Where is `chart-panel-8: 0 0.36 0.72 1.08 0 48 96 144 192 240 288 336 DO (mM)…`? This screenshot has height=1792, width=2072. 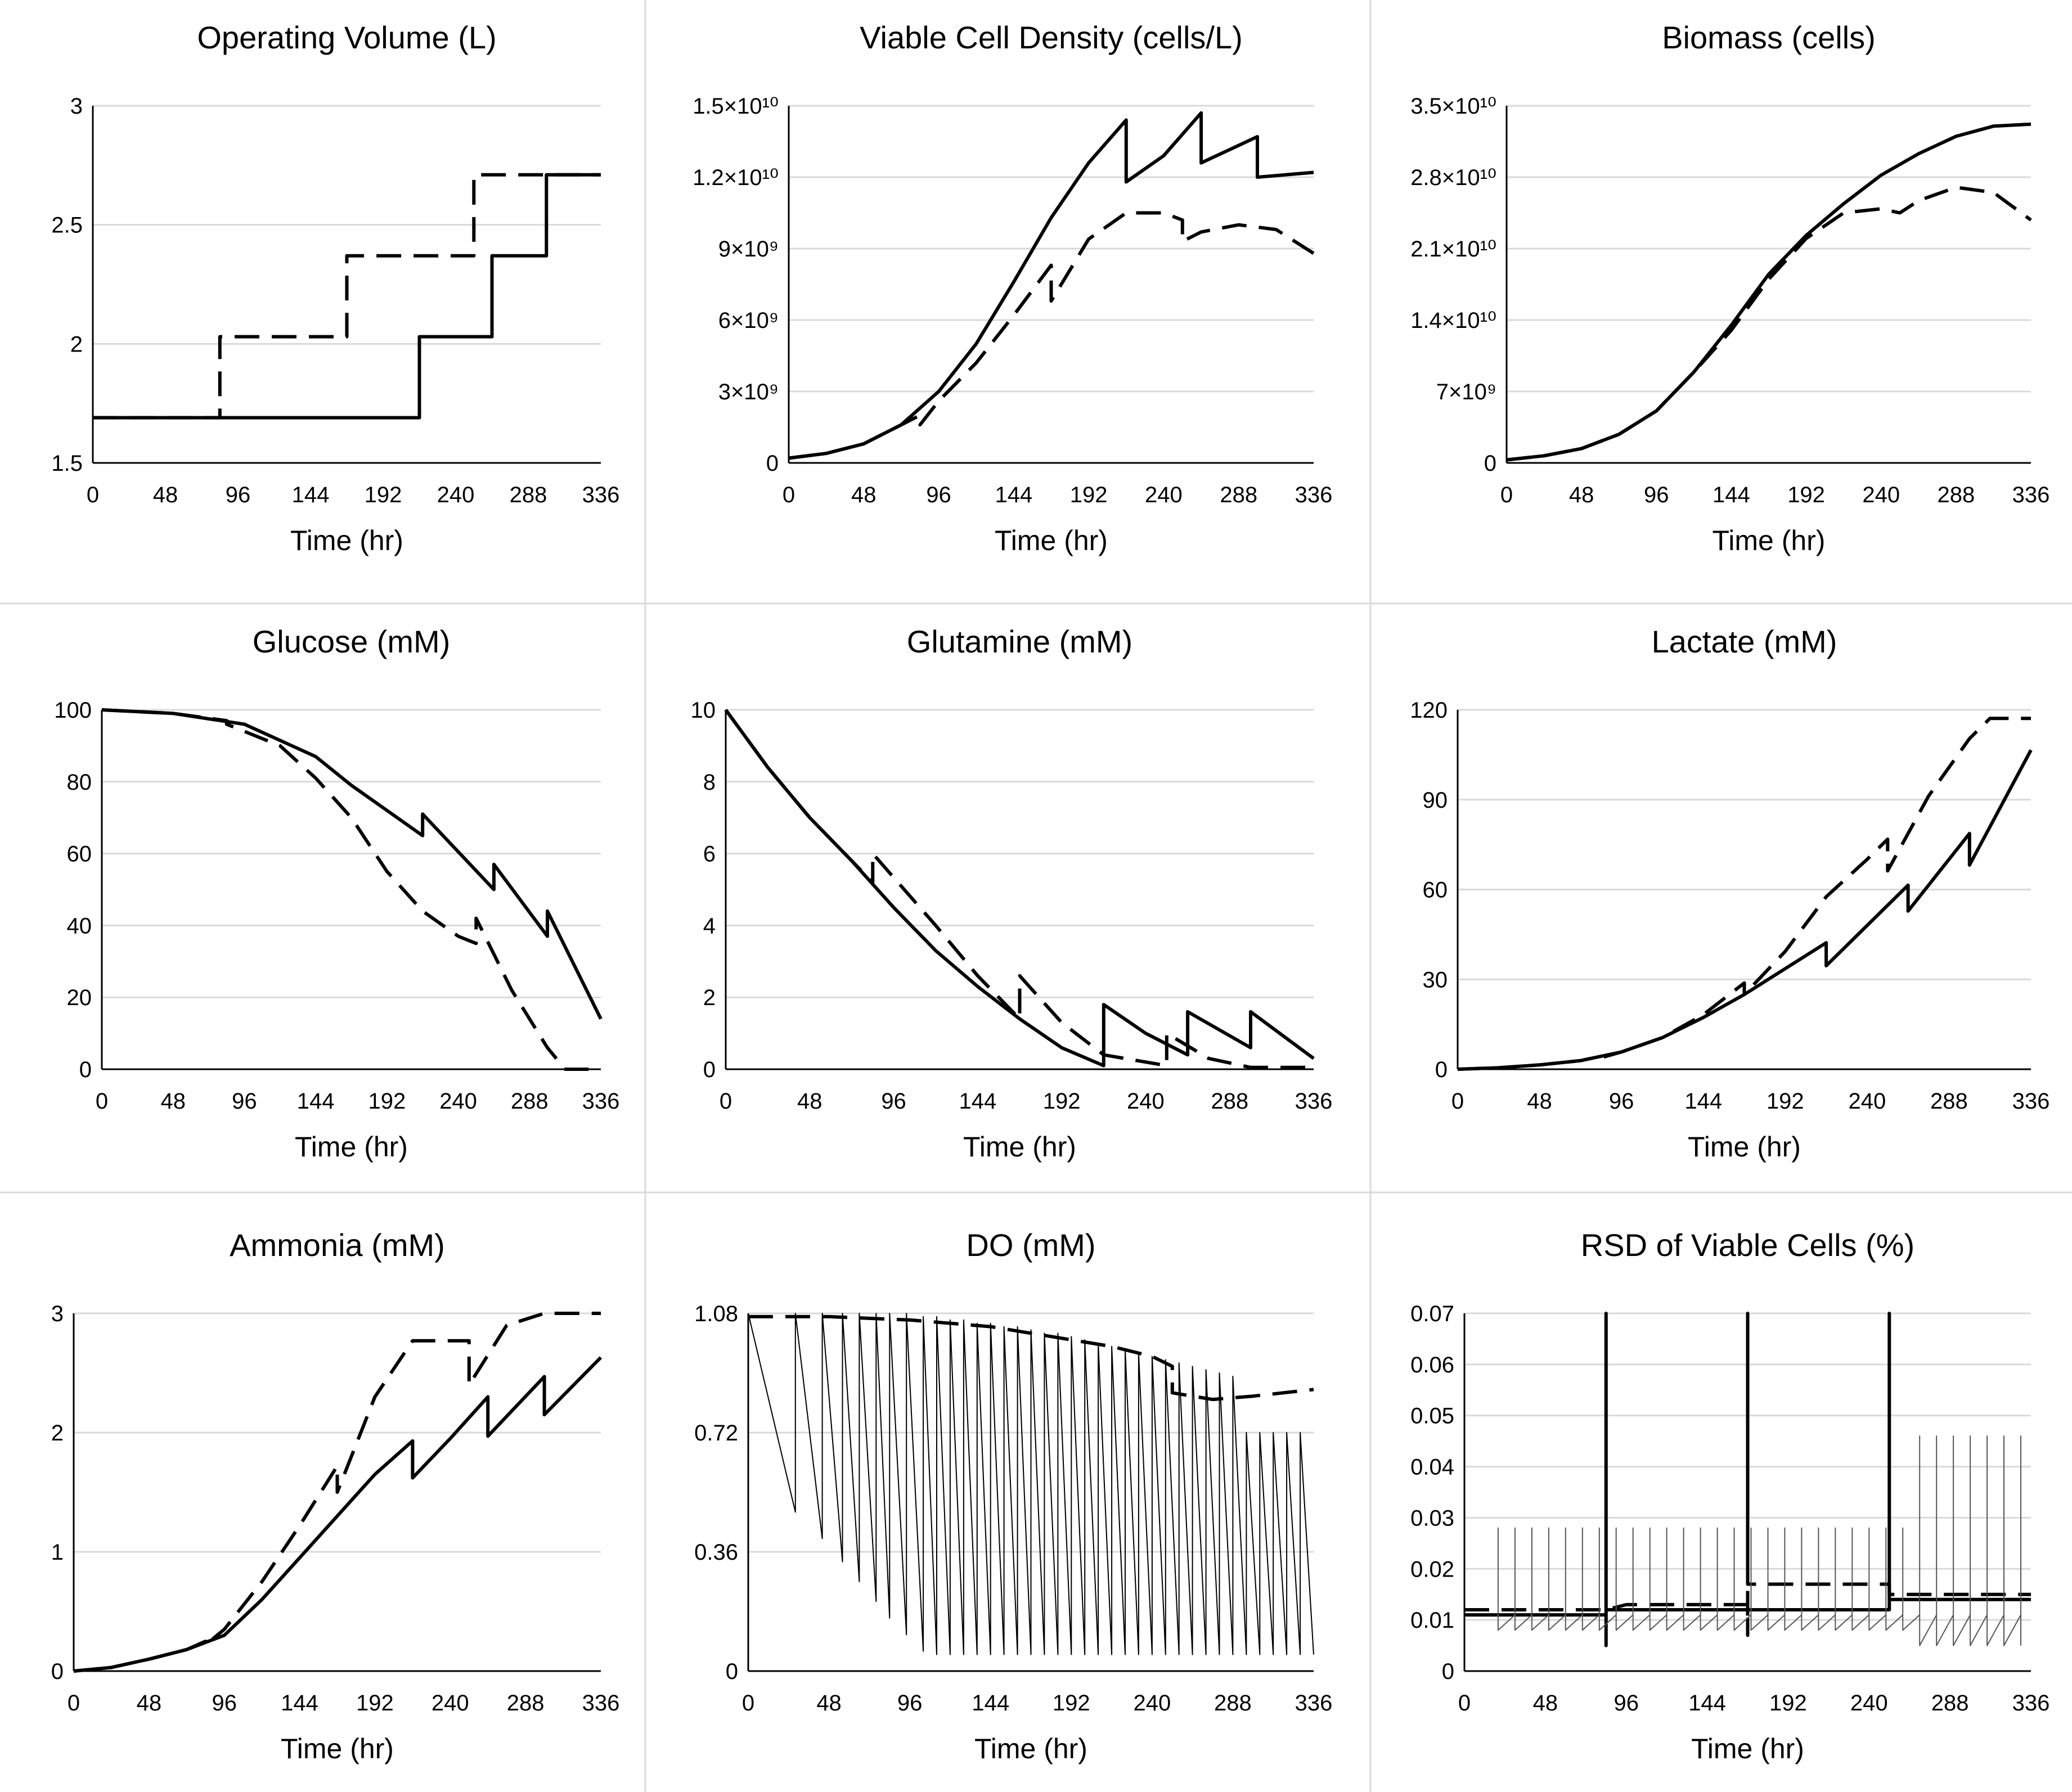
chart-panel-8: 0 0.36 0.72 1.08 0 48 96 144 192 240 288 336 DO (mM)… is located at coordinates (1013, 1495).